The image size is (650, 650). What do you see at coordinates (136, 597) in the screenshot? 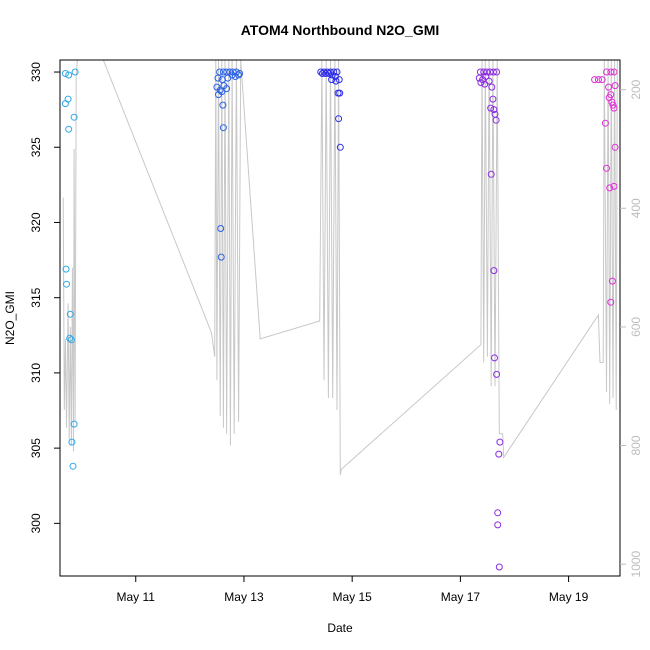
I see `x-tick-label: May 11` at bounding box center [136, 597].